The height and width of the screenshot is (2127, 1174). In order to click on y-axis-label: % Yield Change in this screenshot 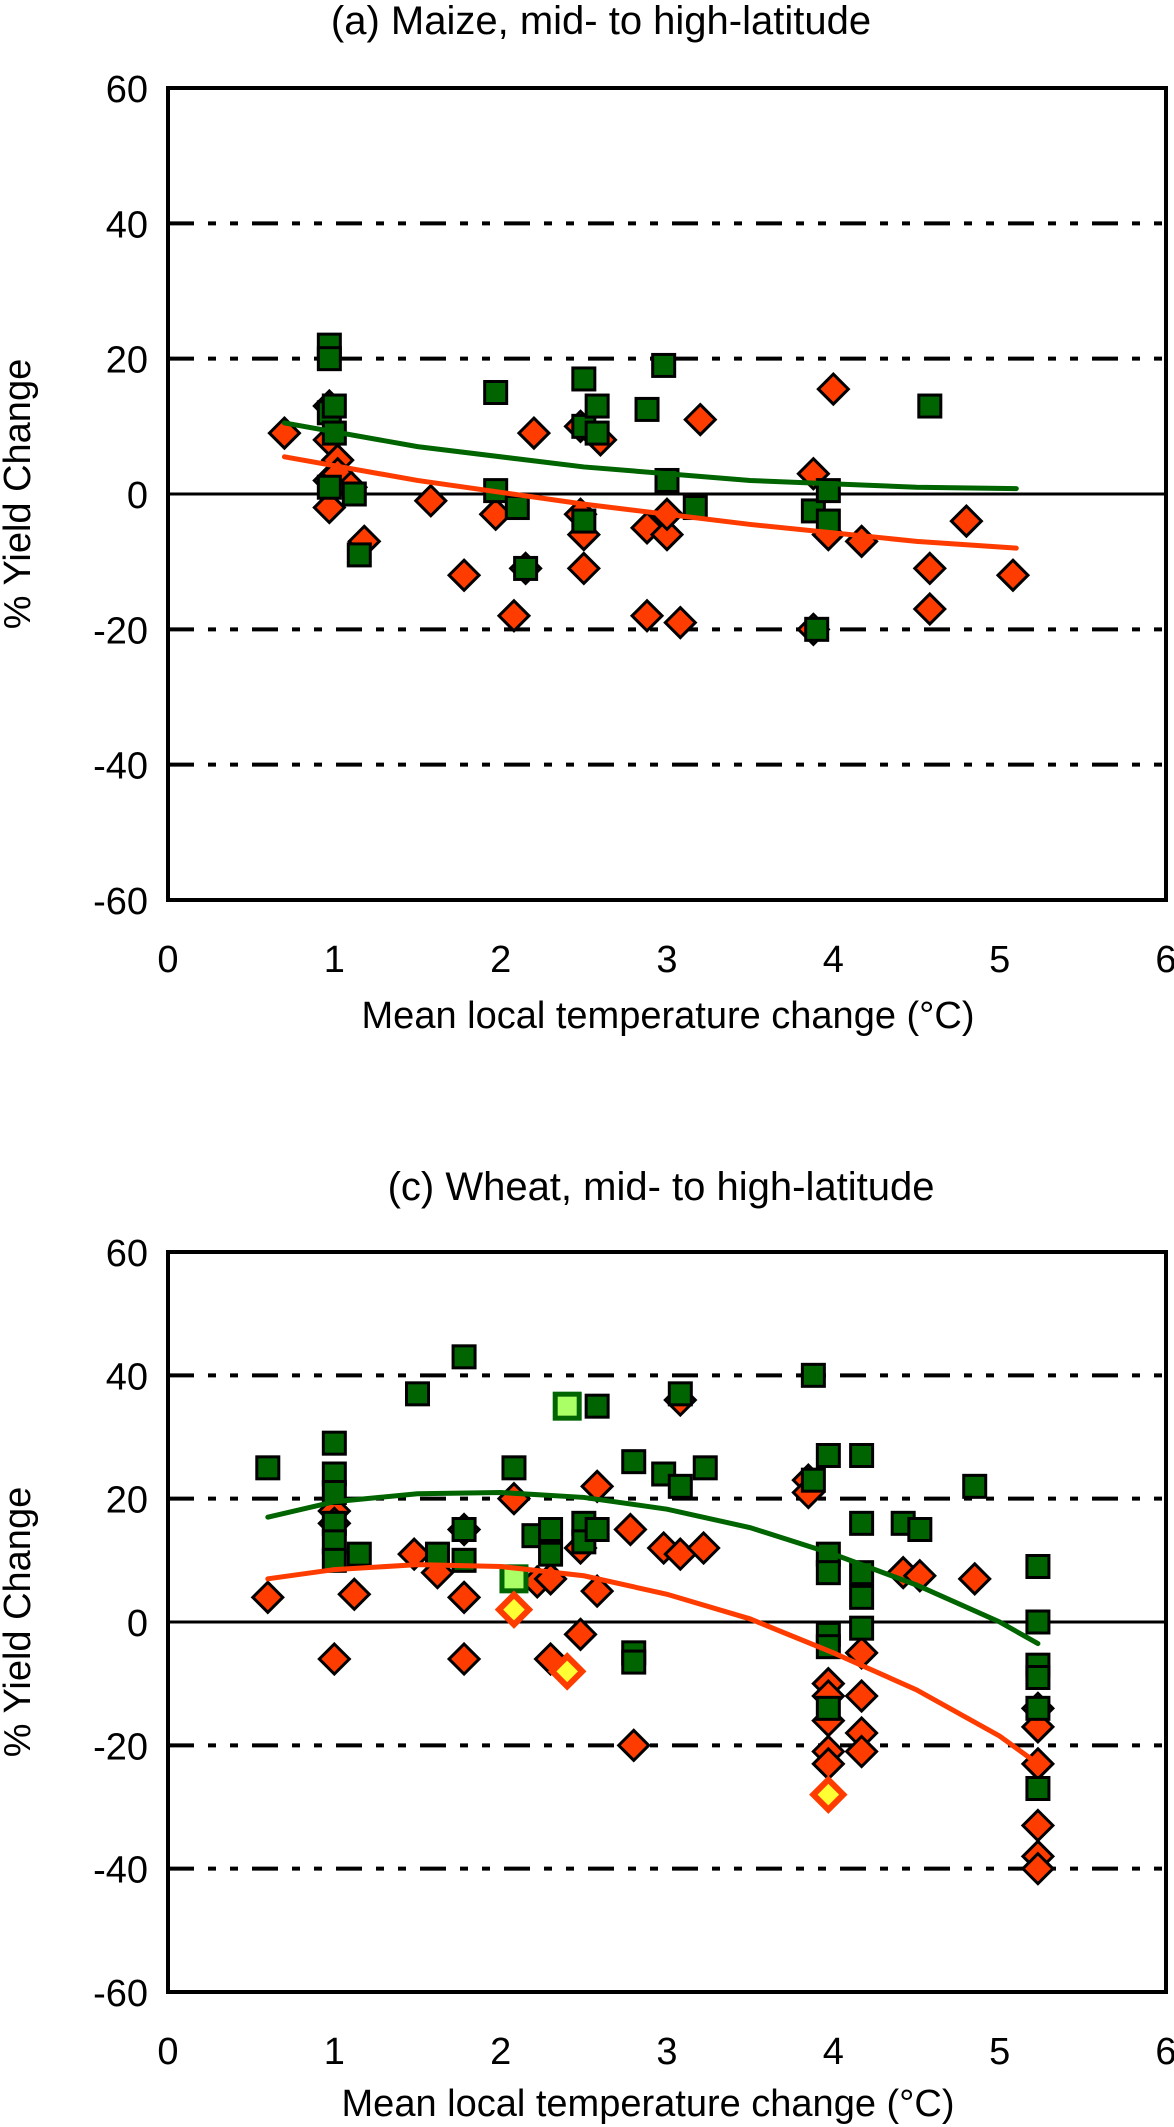, I will do `click(19, 494)`.